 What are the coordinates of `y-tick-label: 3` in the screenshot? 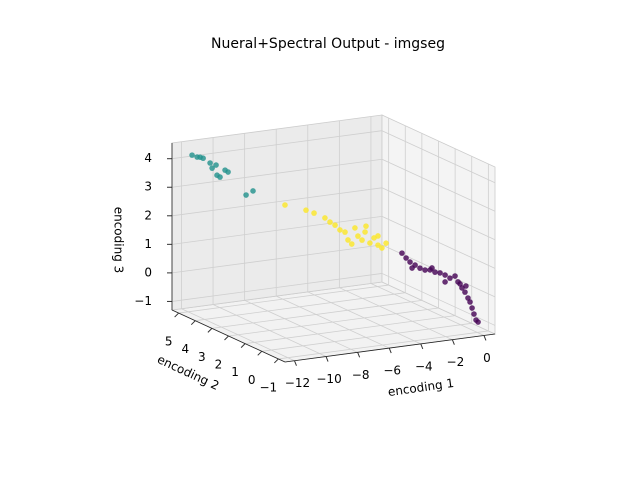 It's located at (202, 357).